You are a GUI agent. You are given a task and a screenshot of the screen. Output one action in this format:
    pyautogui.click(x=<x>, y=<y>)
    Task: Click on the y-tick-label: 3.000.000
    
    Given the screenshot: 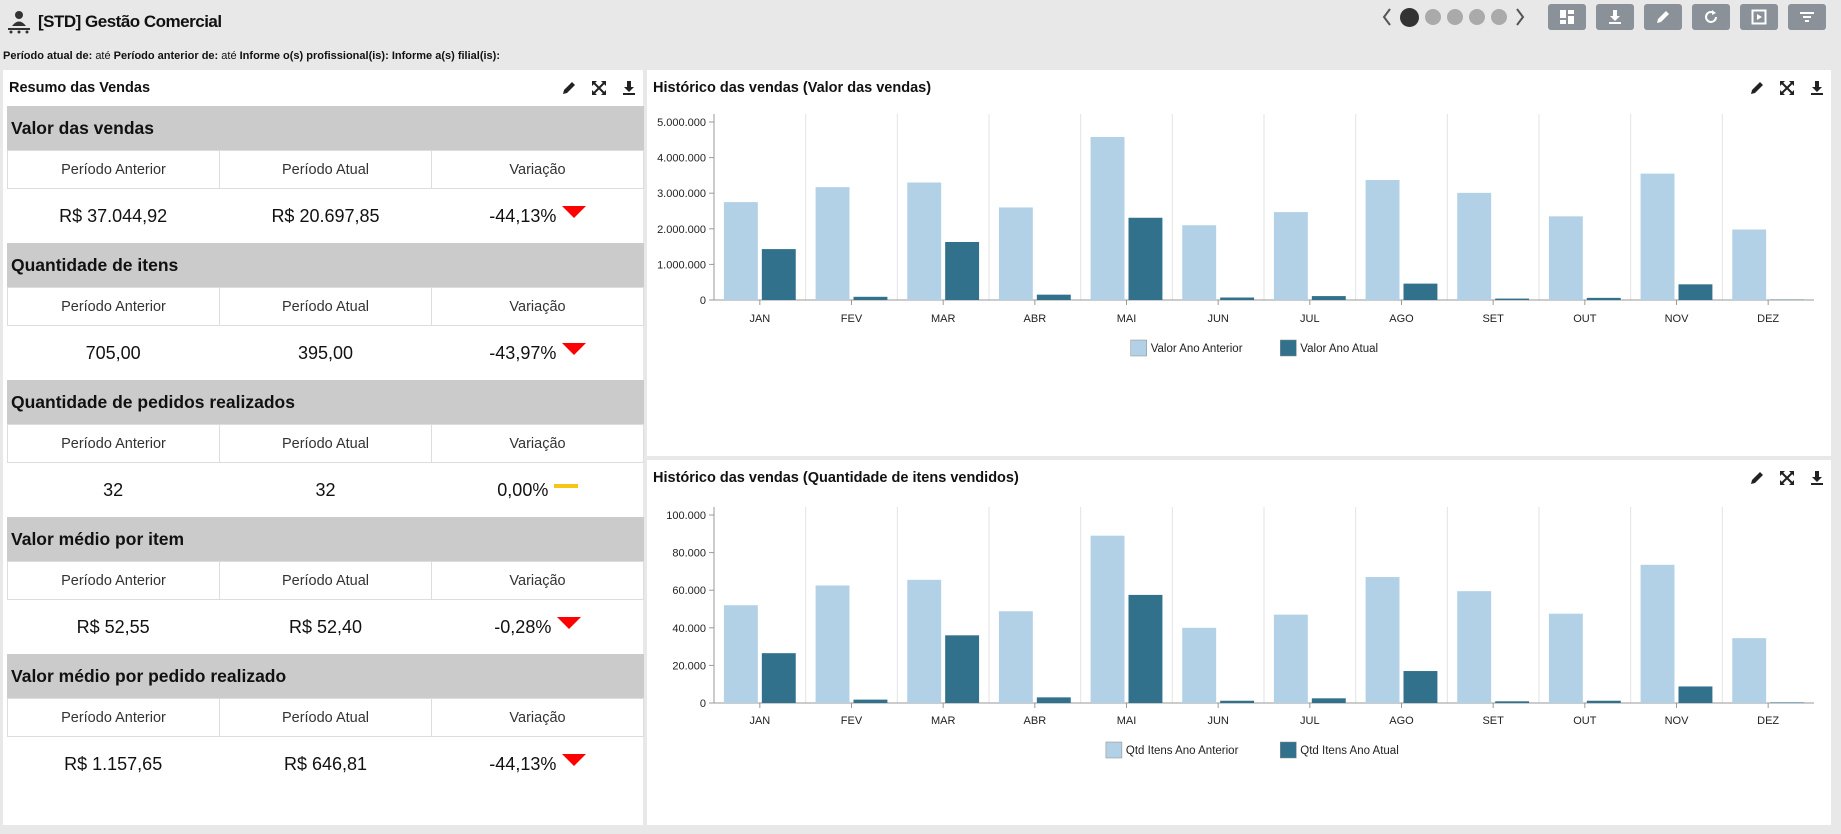 What is the action you would take?
    pyautogui.click(x=681, y=194)
    